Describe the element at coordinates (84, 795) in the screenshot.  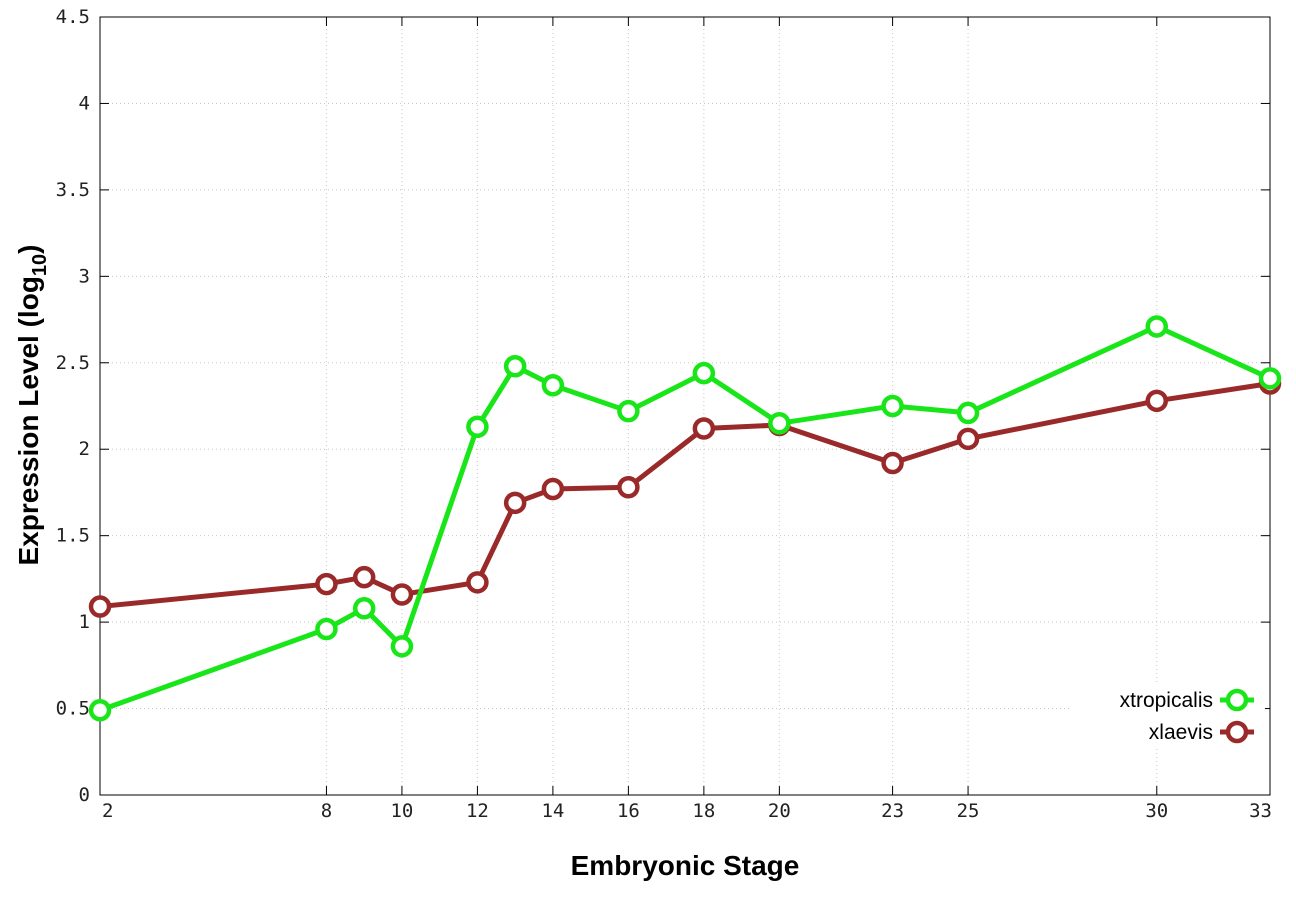
I see `y-tick-label: 0` at that location.